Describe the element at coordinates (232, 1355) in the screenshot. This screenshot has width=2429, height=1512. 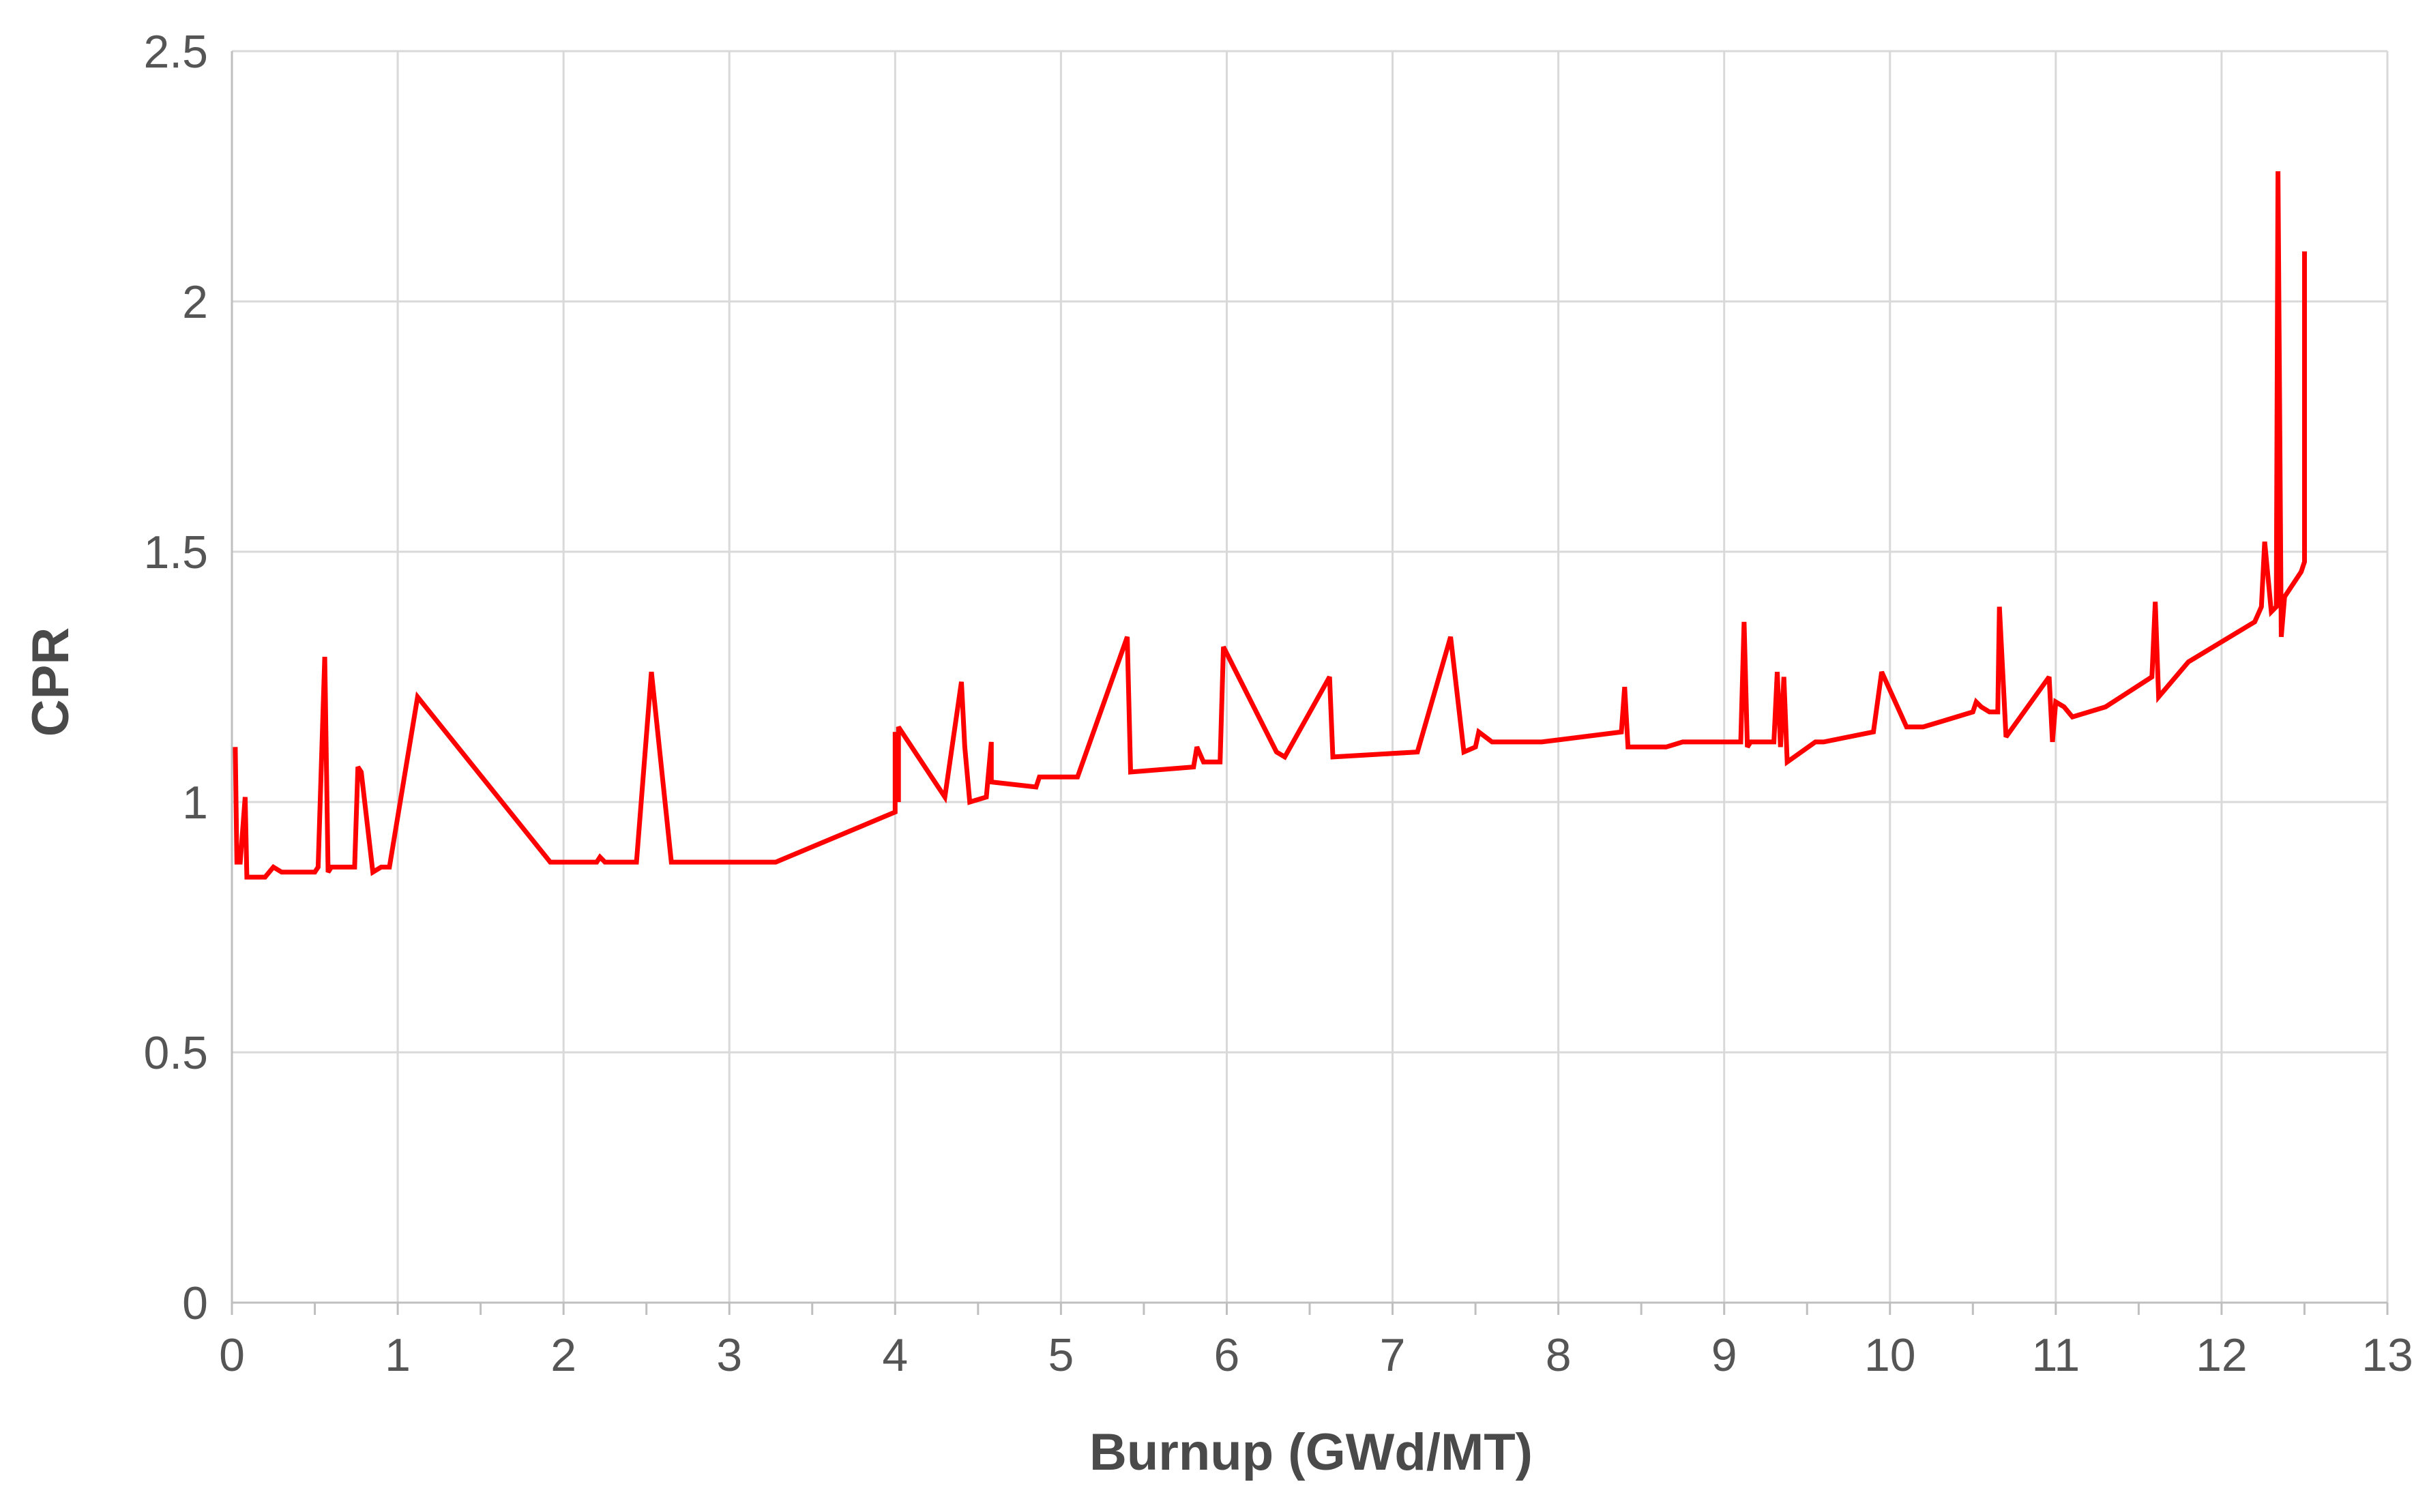
I see `x-tick-label: 0` at that location.